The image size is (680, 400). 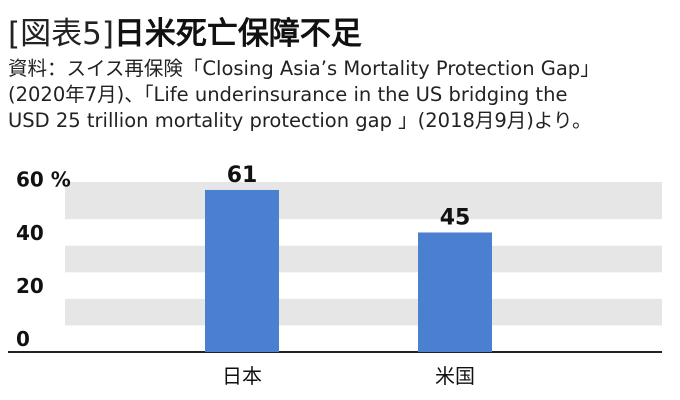 What do you see at coordinates (61, 34) in the screenshot?
I see `figure-number: [図表5]` at bounding box center [61, 34].